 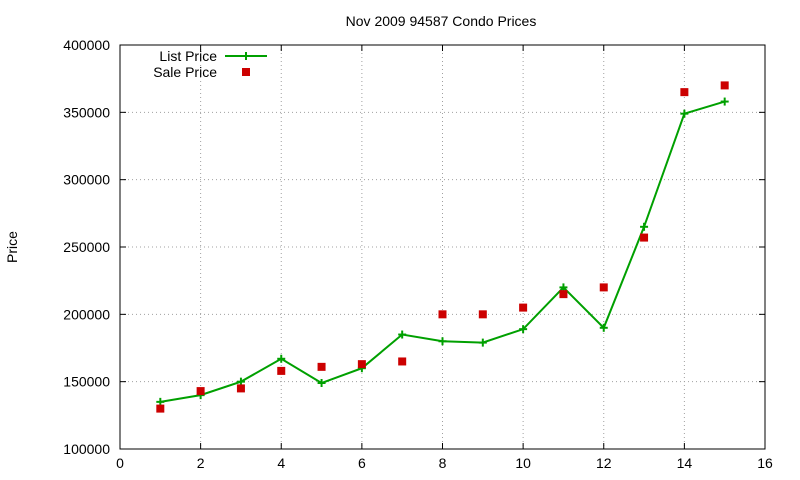 What do you see at coordinates (120, 463) in the screenshot?
I see `x-tick-label: 0` at bounding box center [120, 463].